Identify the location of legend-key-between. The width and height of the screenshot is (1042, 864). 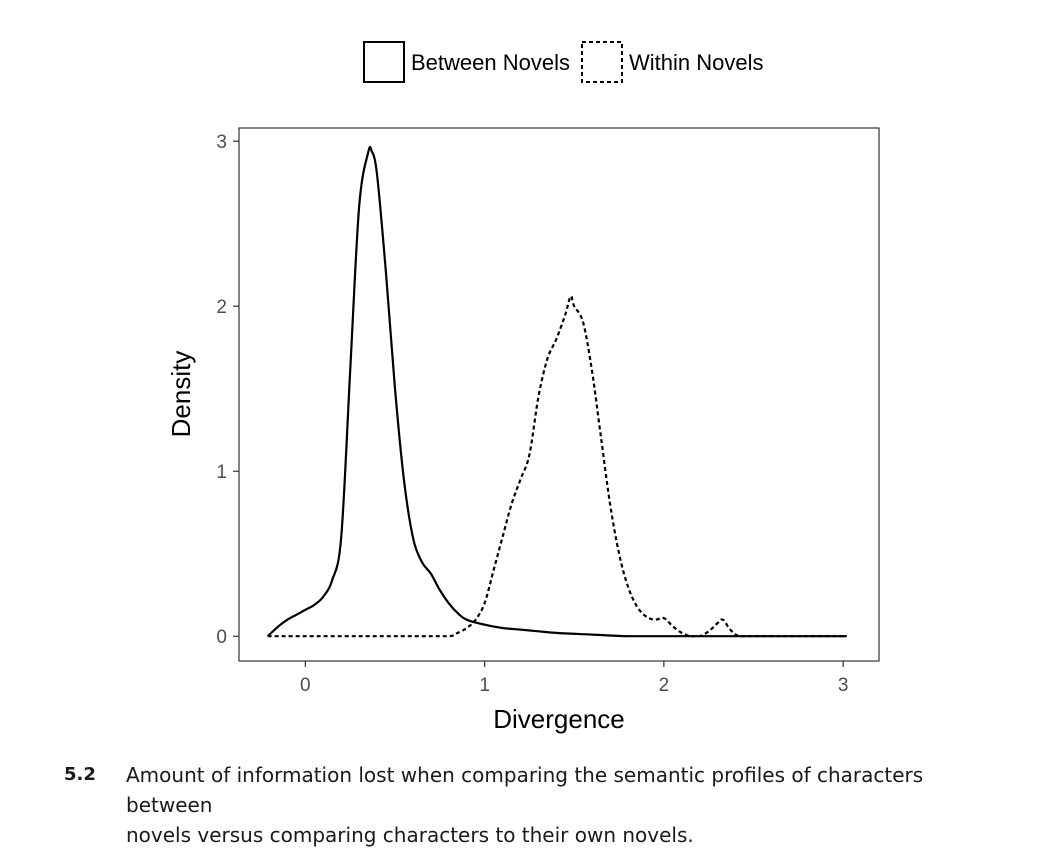
(384, 62).